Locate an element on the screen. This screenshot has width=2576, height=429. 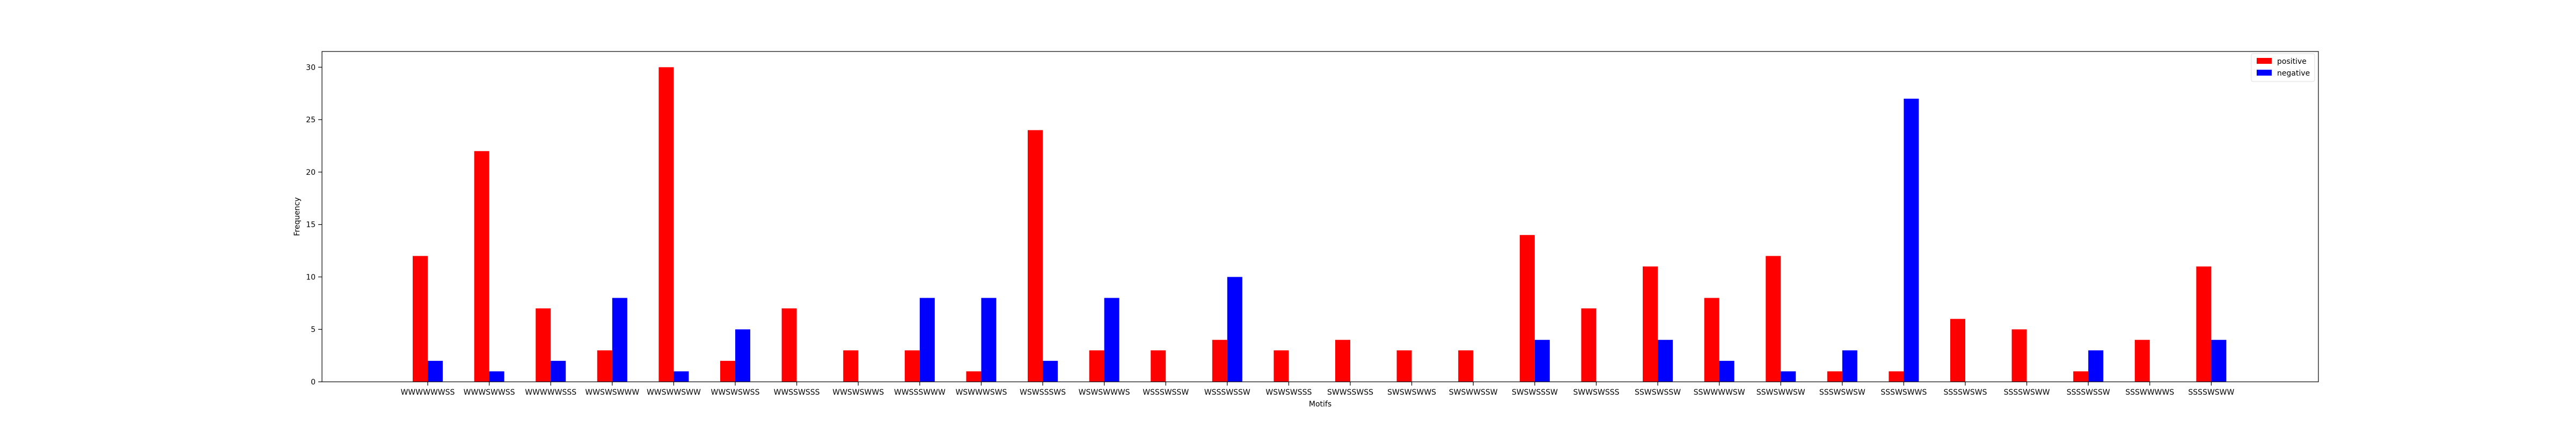
x-tick-label: WWSSWSSS is located at coordinates (797, 392).